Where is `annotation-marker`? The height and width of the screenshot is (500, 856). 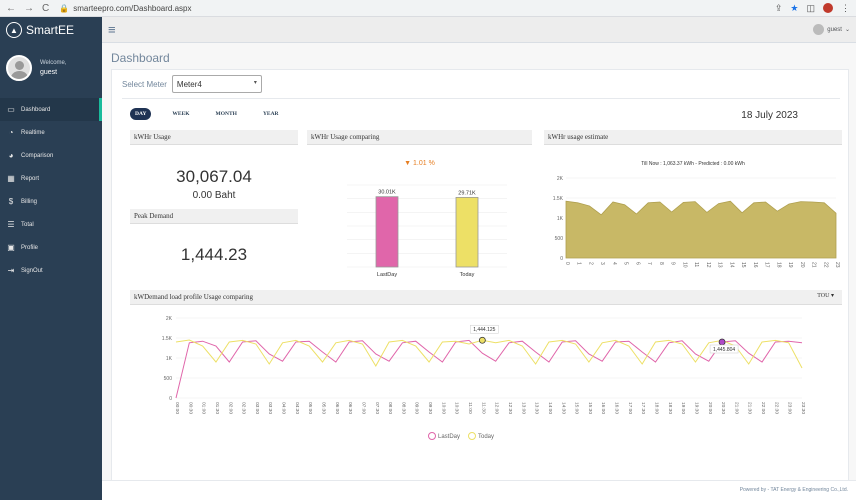
annotation-marker is located at coordinates (482, 340).